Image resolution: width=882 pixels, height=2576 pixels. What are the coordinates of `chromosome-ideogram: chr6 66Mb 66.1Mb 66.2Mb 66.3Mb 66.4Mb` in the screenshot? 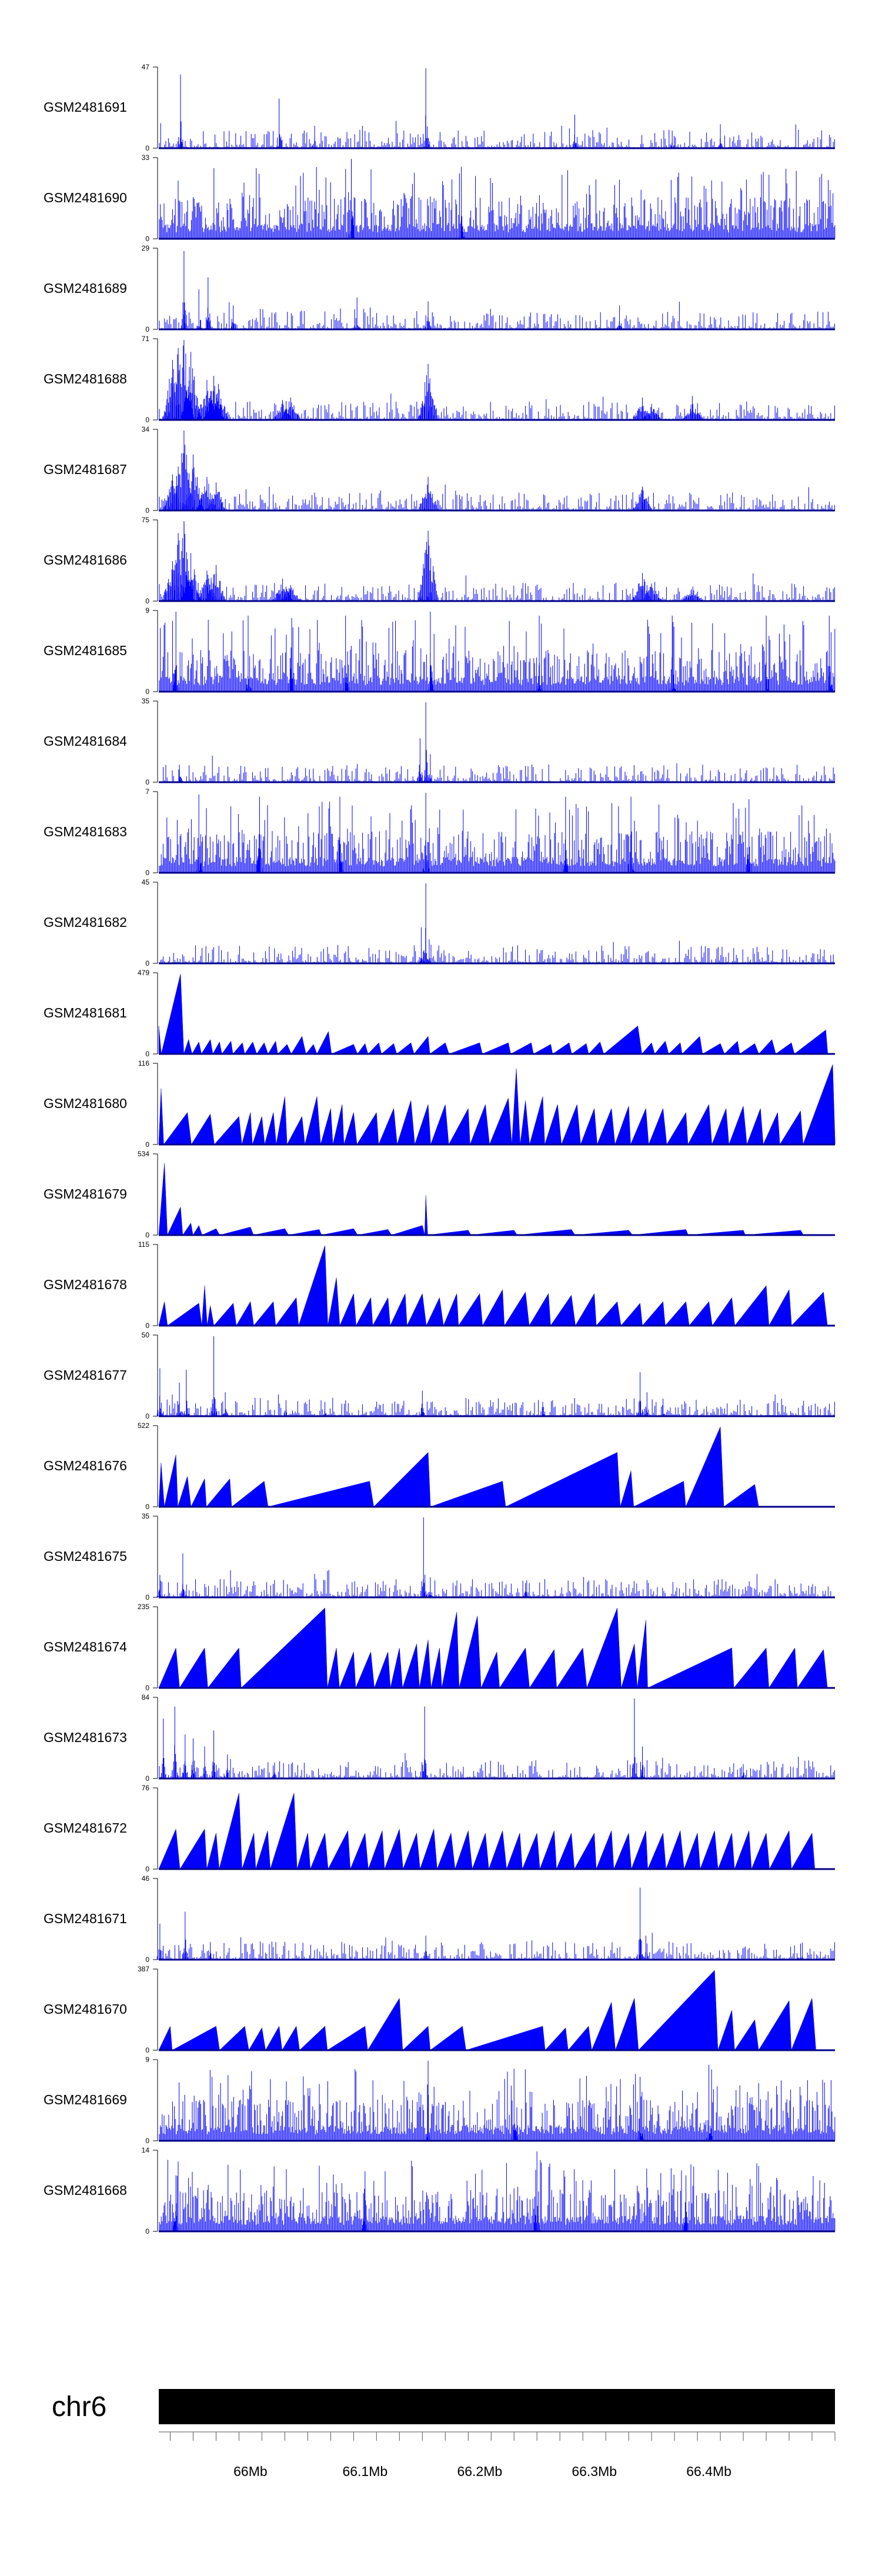 It's located at (444, 2434).